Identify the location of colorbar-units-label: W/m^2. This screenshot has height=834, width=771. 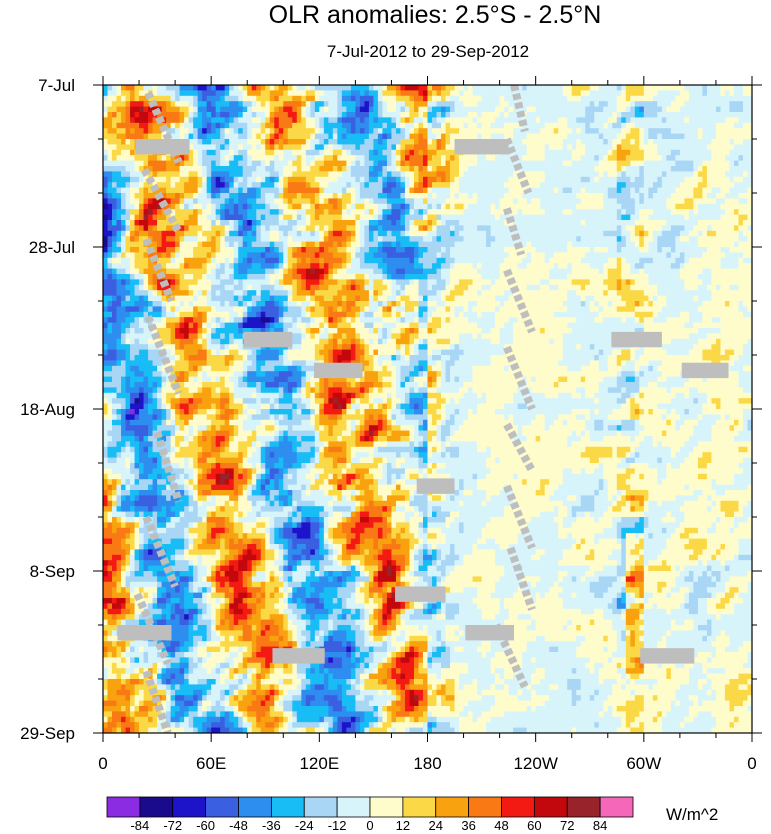
(692, 814).